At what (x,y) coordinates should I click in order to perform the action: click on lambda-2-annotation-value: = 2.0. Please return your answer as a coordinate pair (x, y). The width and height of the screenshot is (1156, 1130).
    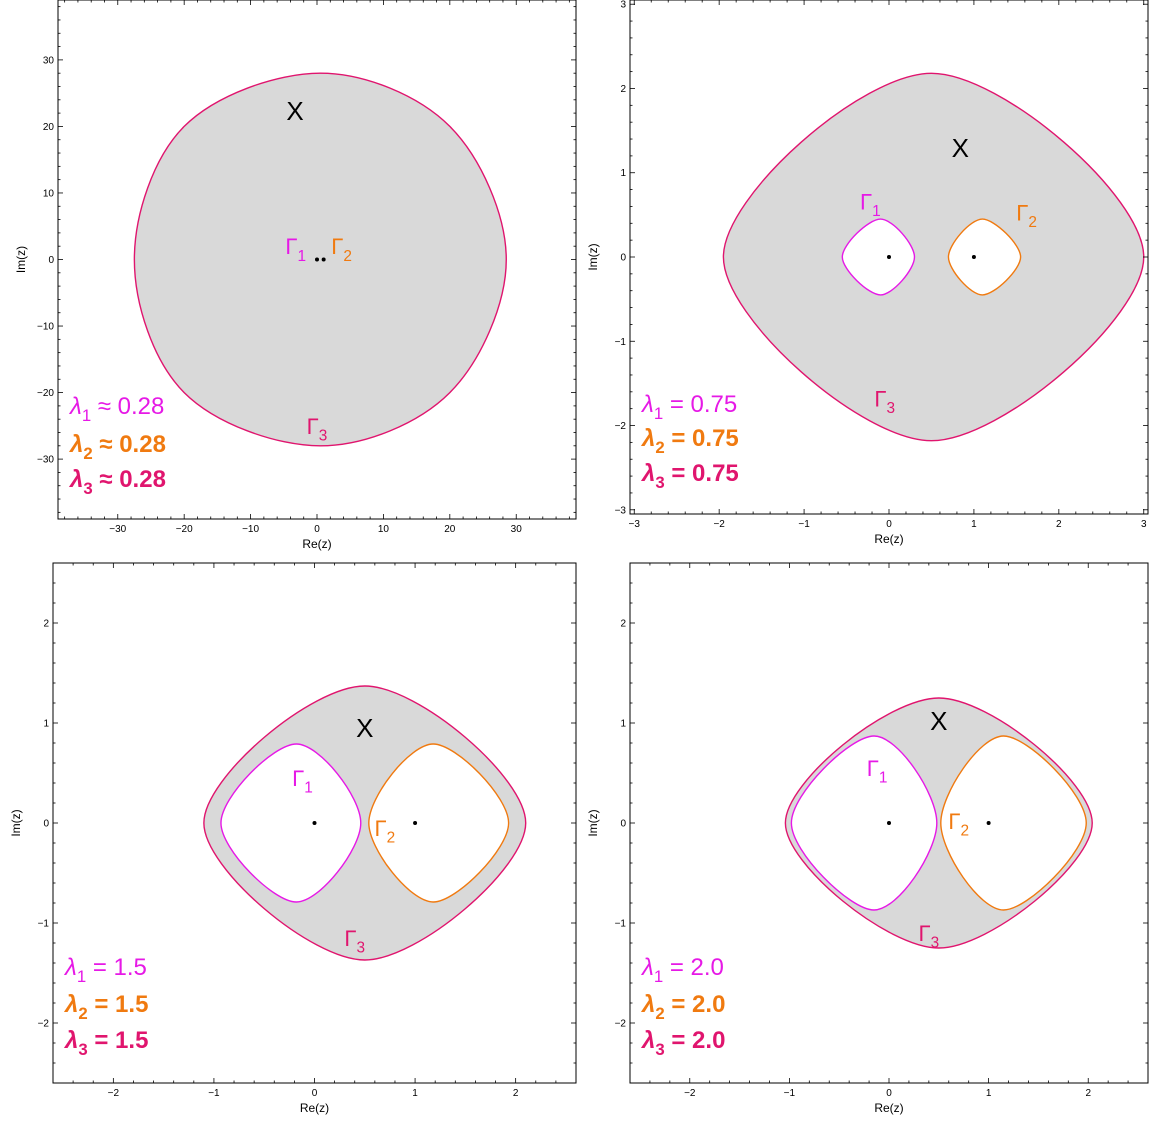
    Looking at the image, I should click on (695, 1004).